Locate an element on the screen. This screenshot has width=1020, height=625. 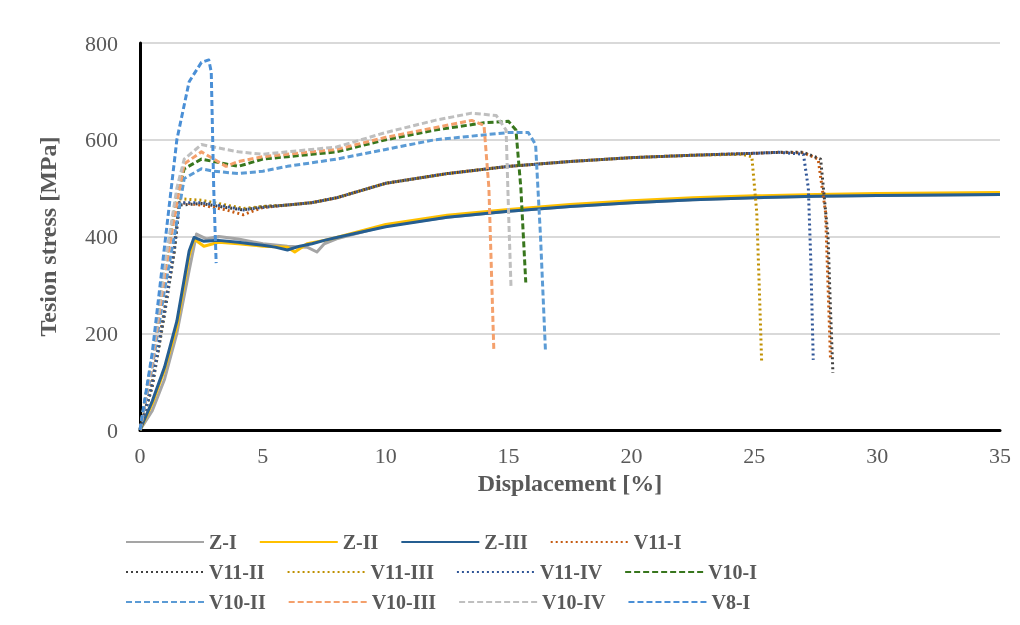
x-tick-label: 15 is located at coordinates (508, 455).